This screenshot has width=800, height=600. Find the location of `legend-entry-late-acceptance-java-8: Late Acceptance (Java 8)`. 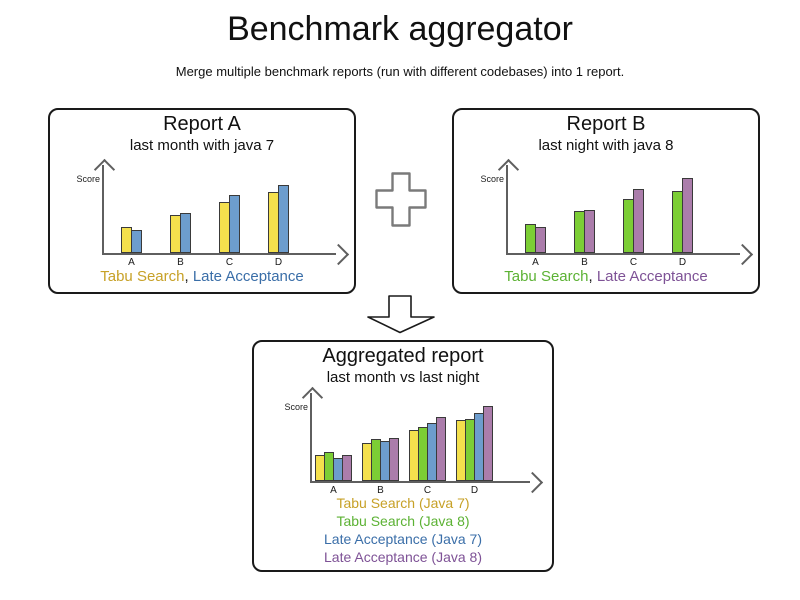

legend-entry-late-acceptance-java-8: Late Acceptance (Java 8) is located at coordinates (403, 557).